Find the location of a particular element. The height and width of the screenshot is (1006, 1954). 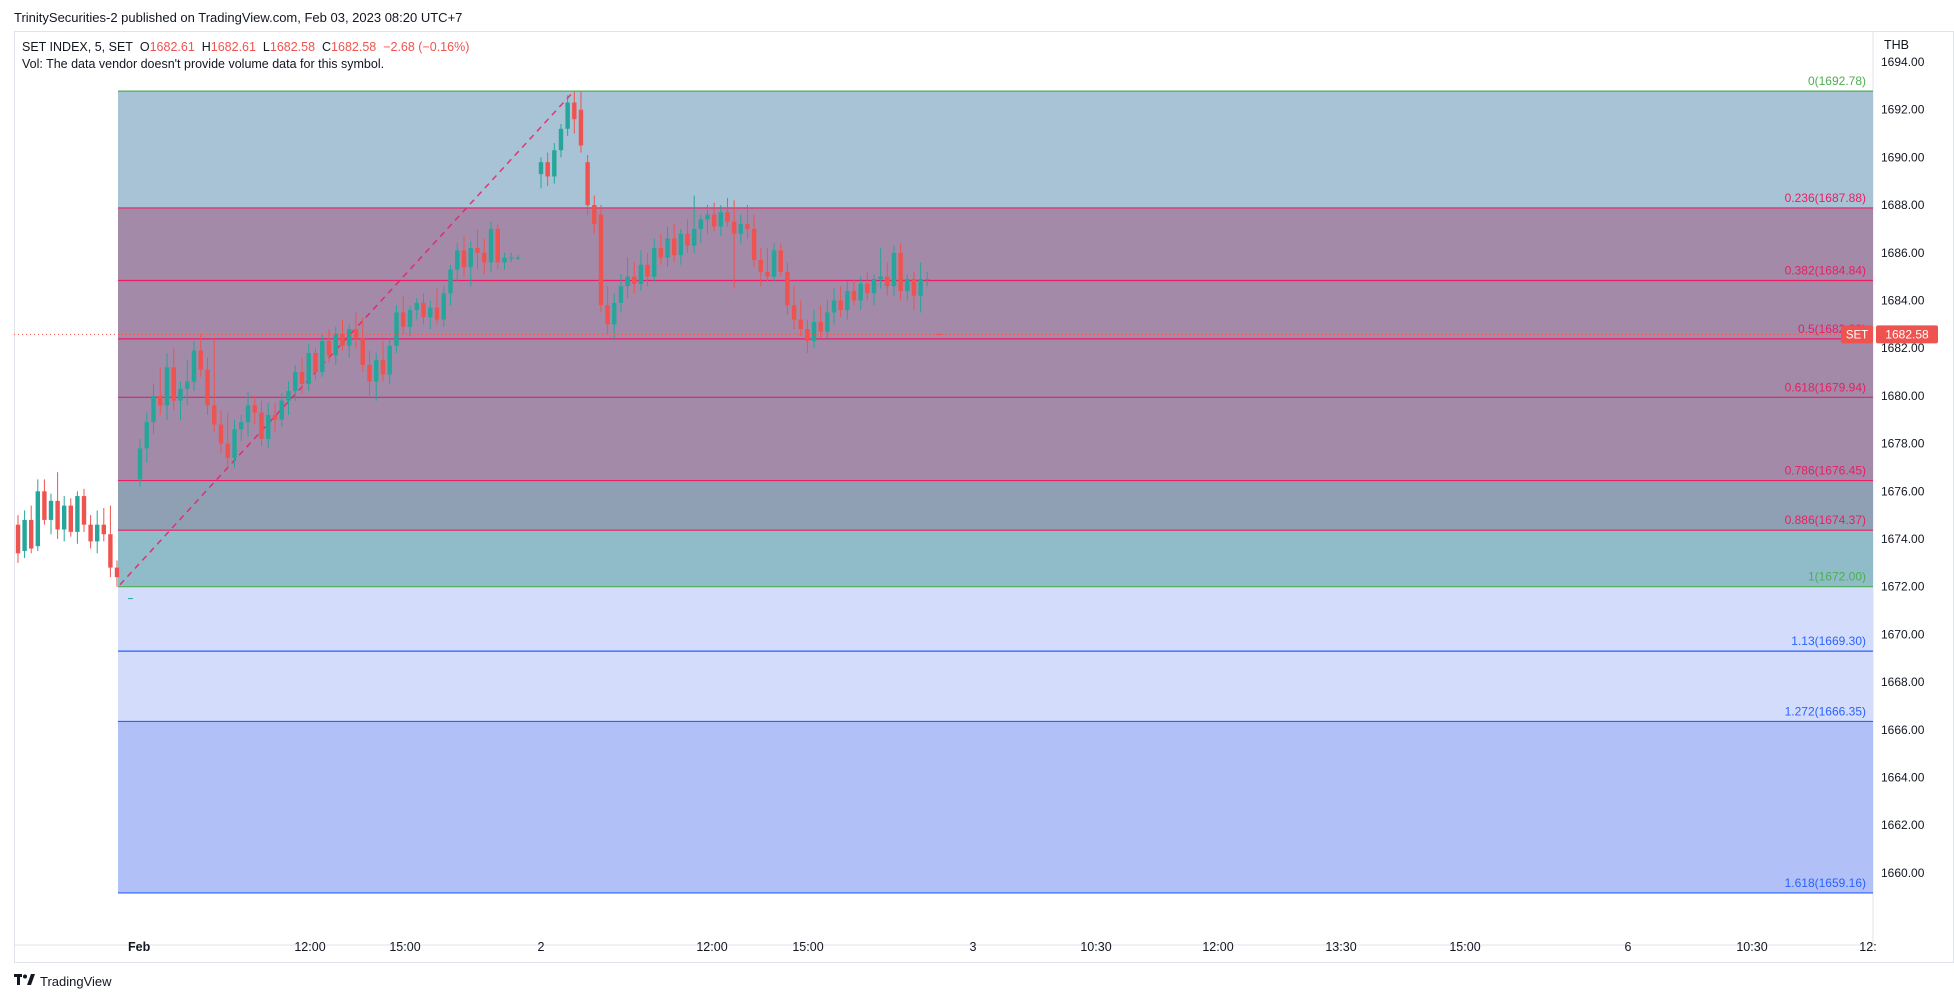

fib-trend-line is located at coordinates (347, 338).